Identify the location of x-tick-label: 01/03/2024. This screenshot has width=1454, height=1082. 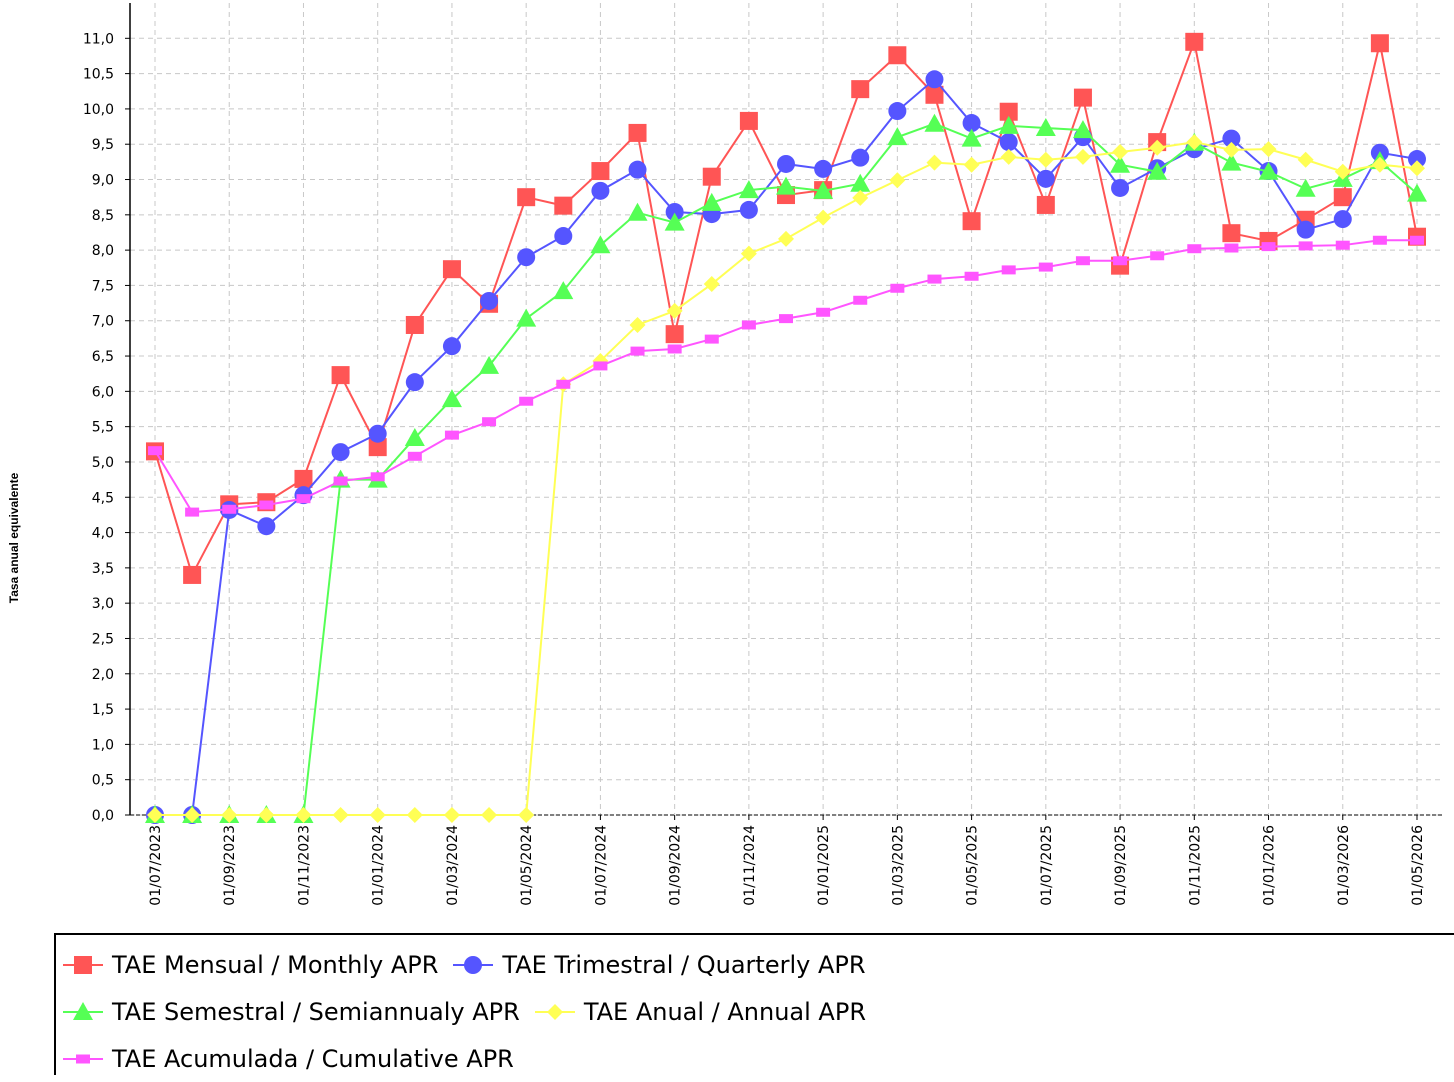
(453, 865).